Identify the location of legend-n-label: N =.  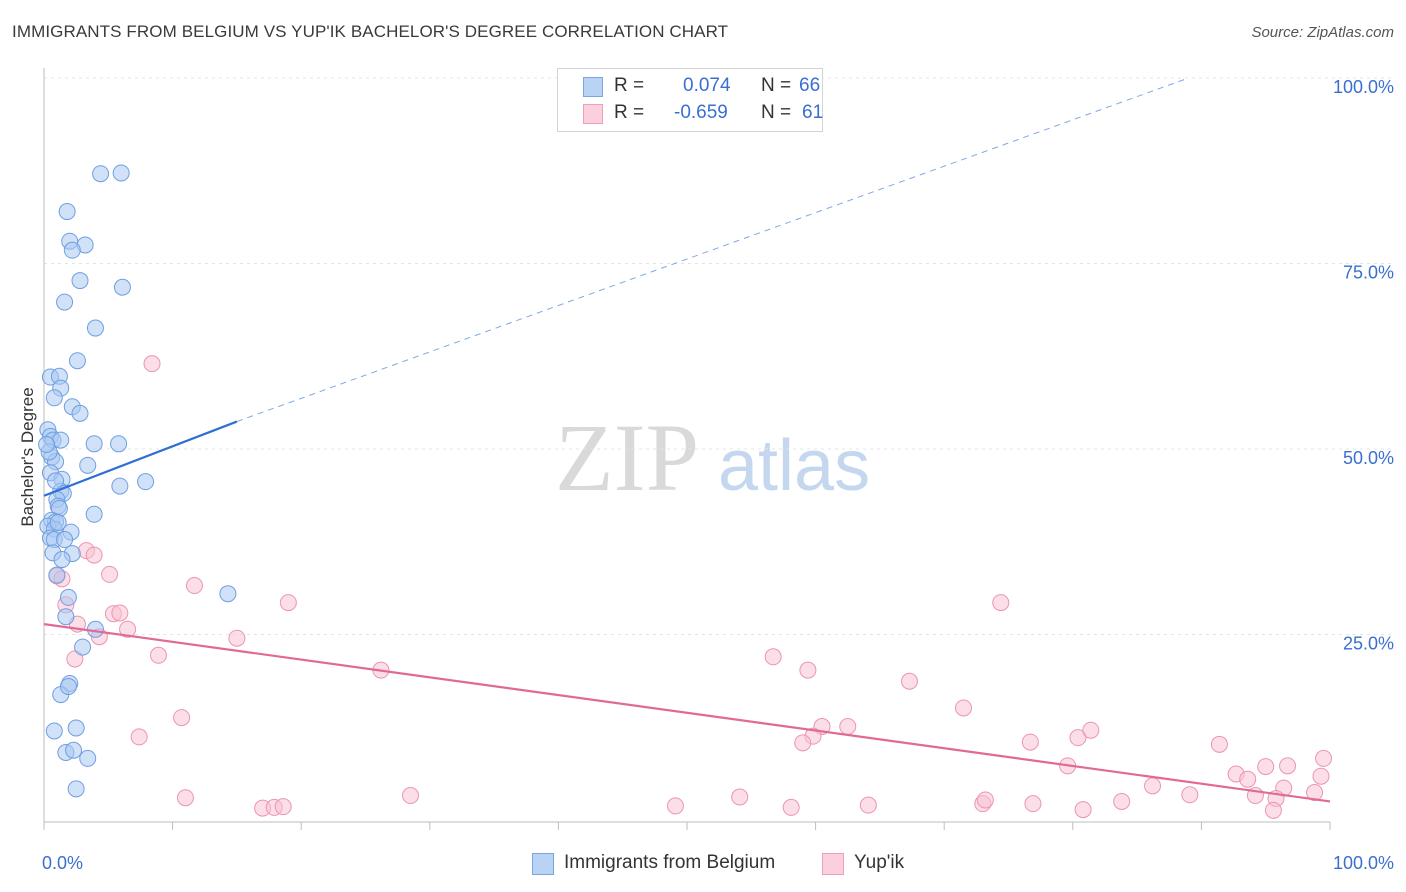
(776, 85).